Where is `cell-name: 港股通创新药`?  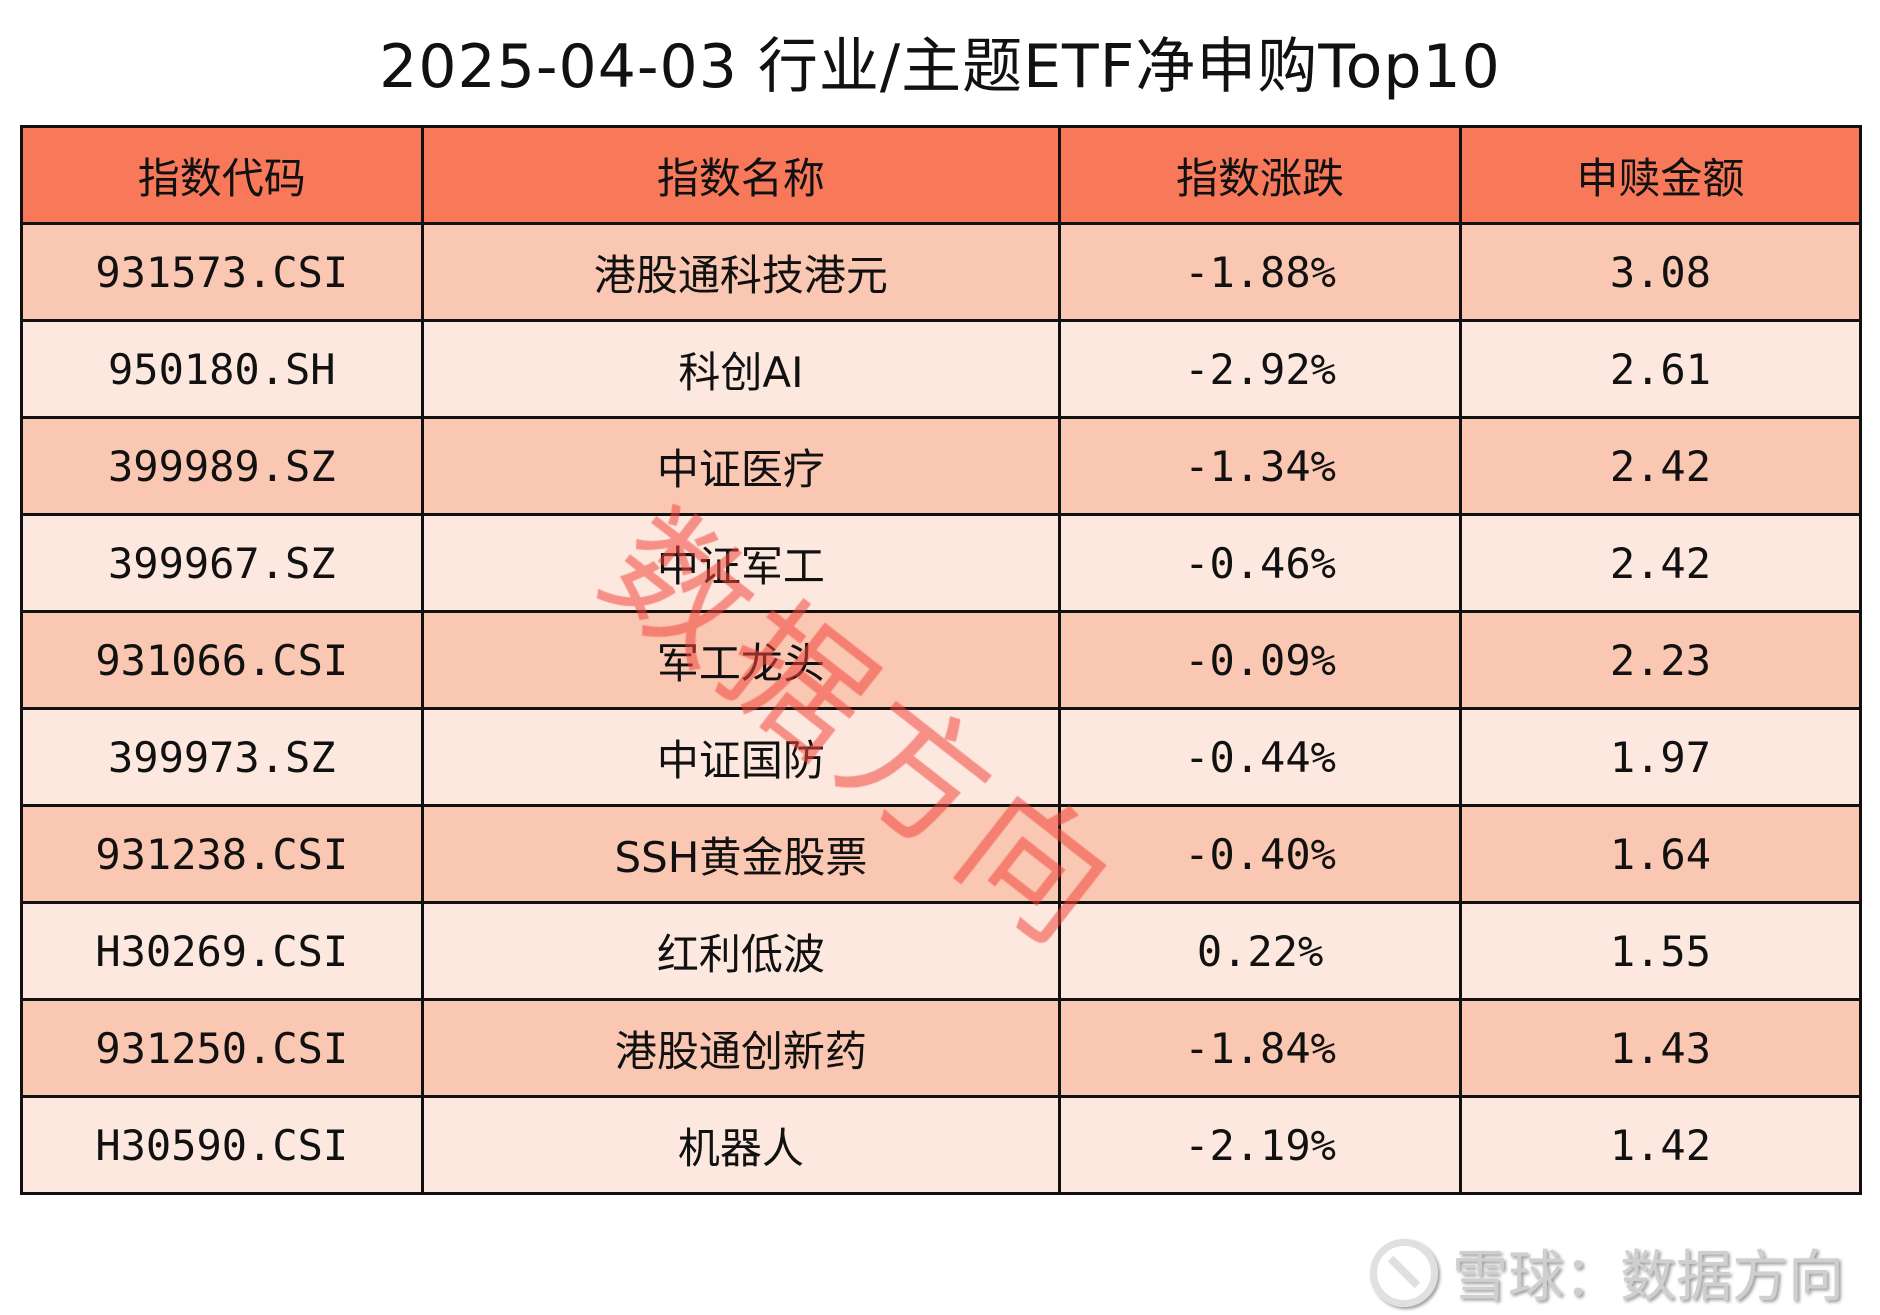
cell-name: 港股通创新药 is located at coordinates (741, 1048).